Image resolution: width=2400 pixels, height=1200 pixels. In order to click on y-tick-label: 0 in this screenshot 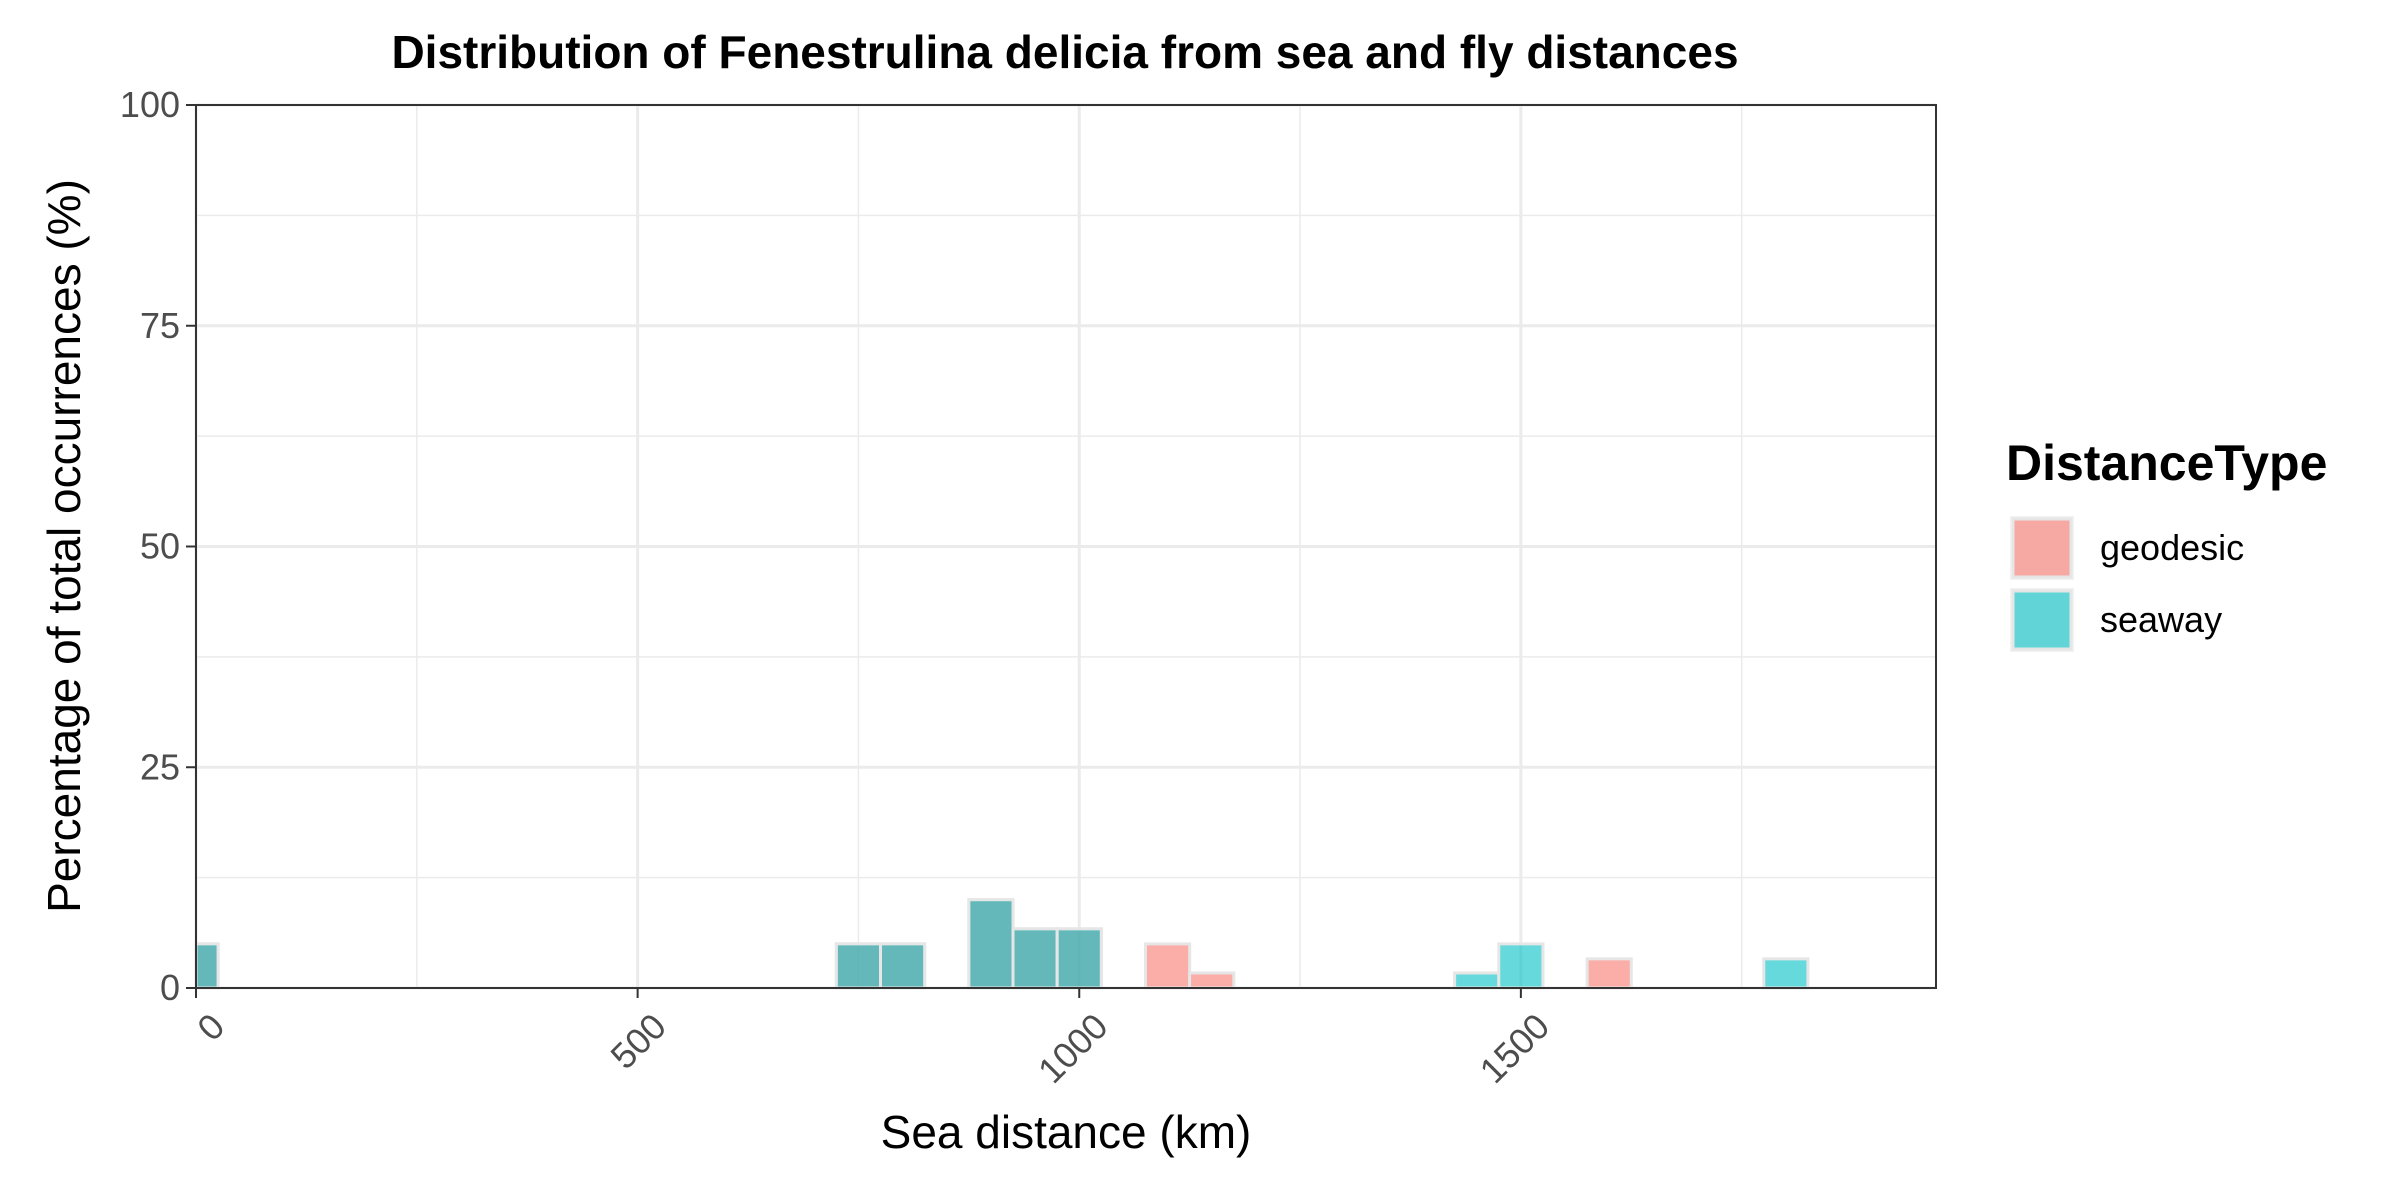, I will do `click(170, 987)`.